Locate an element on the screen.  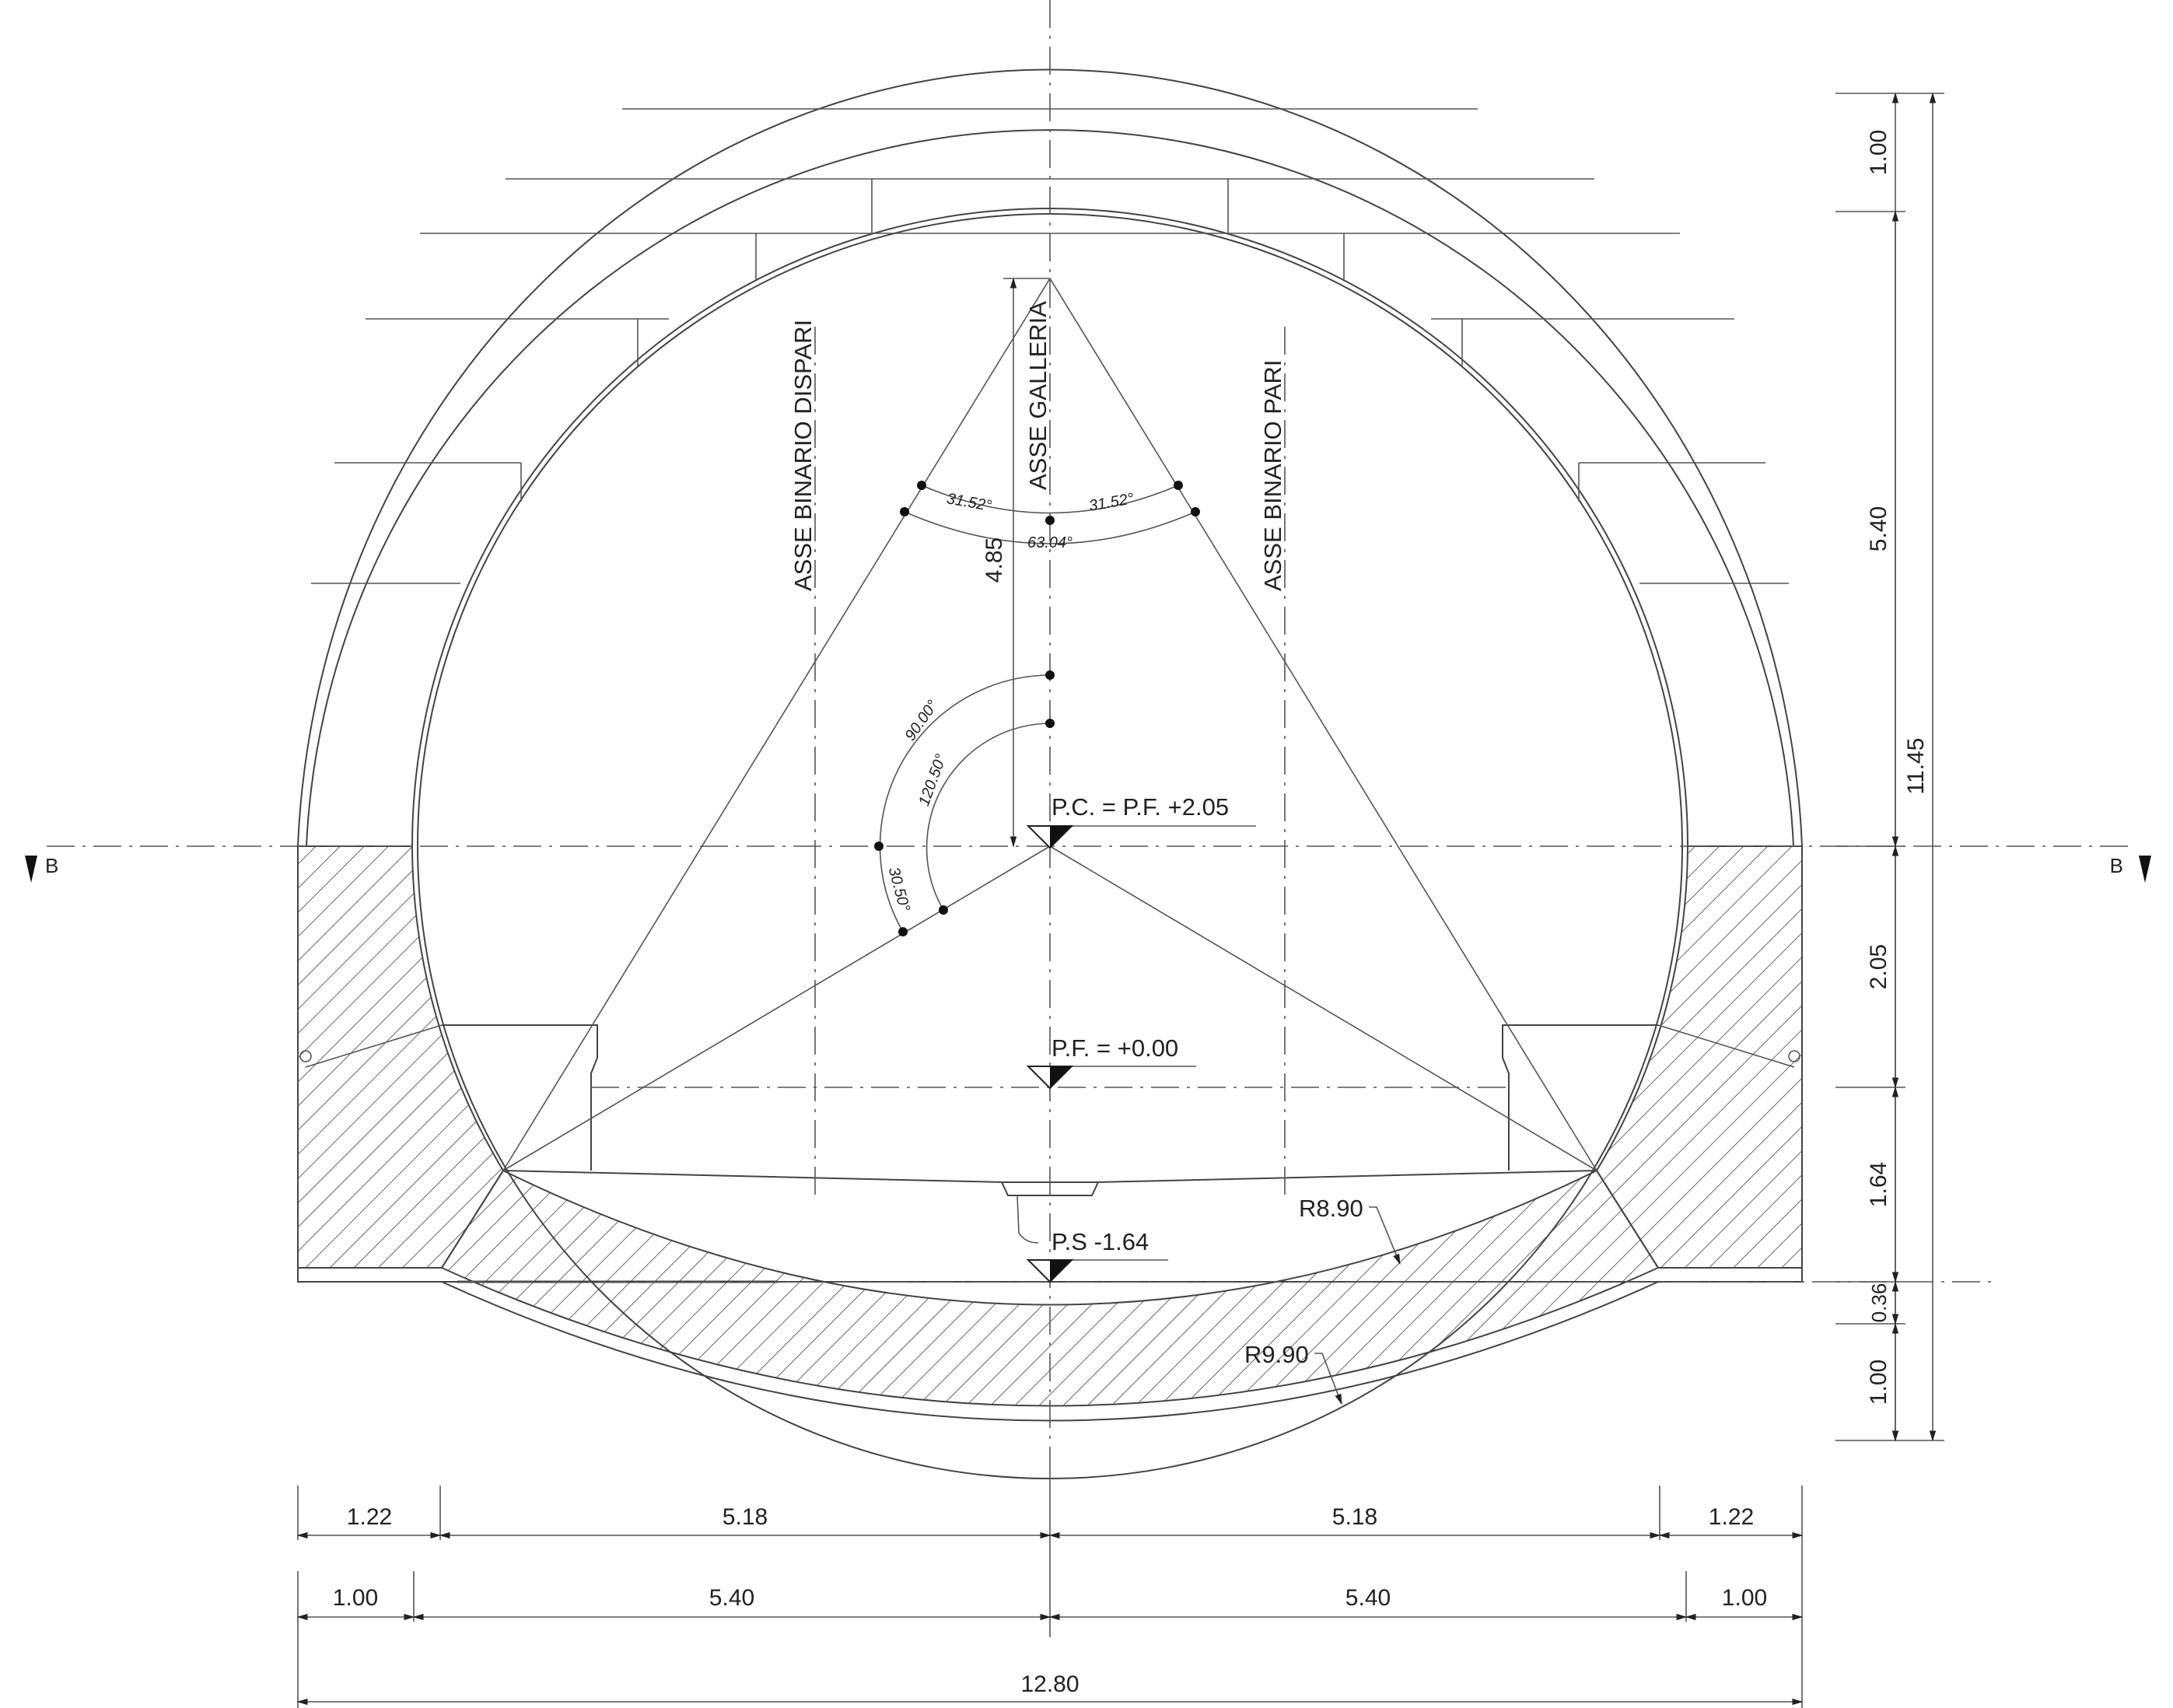
dim-bottom2-c: 5.40 is located at coordinates (1368, 1598).